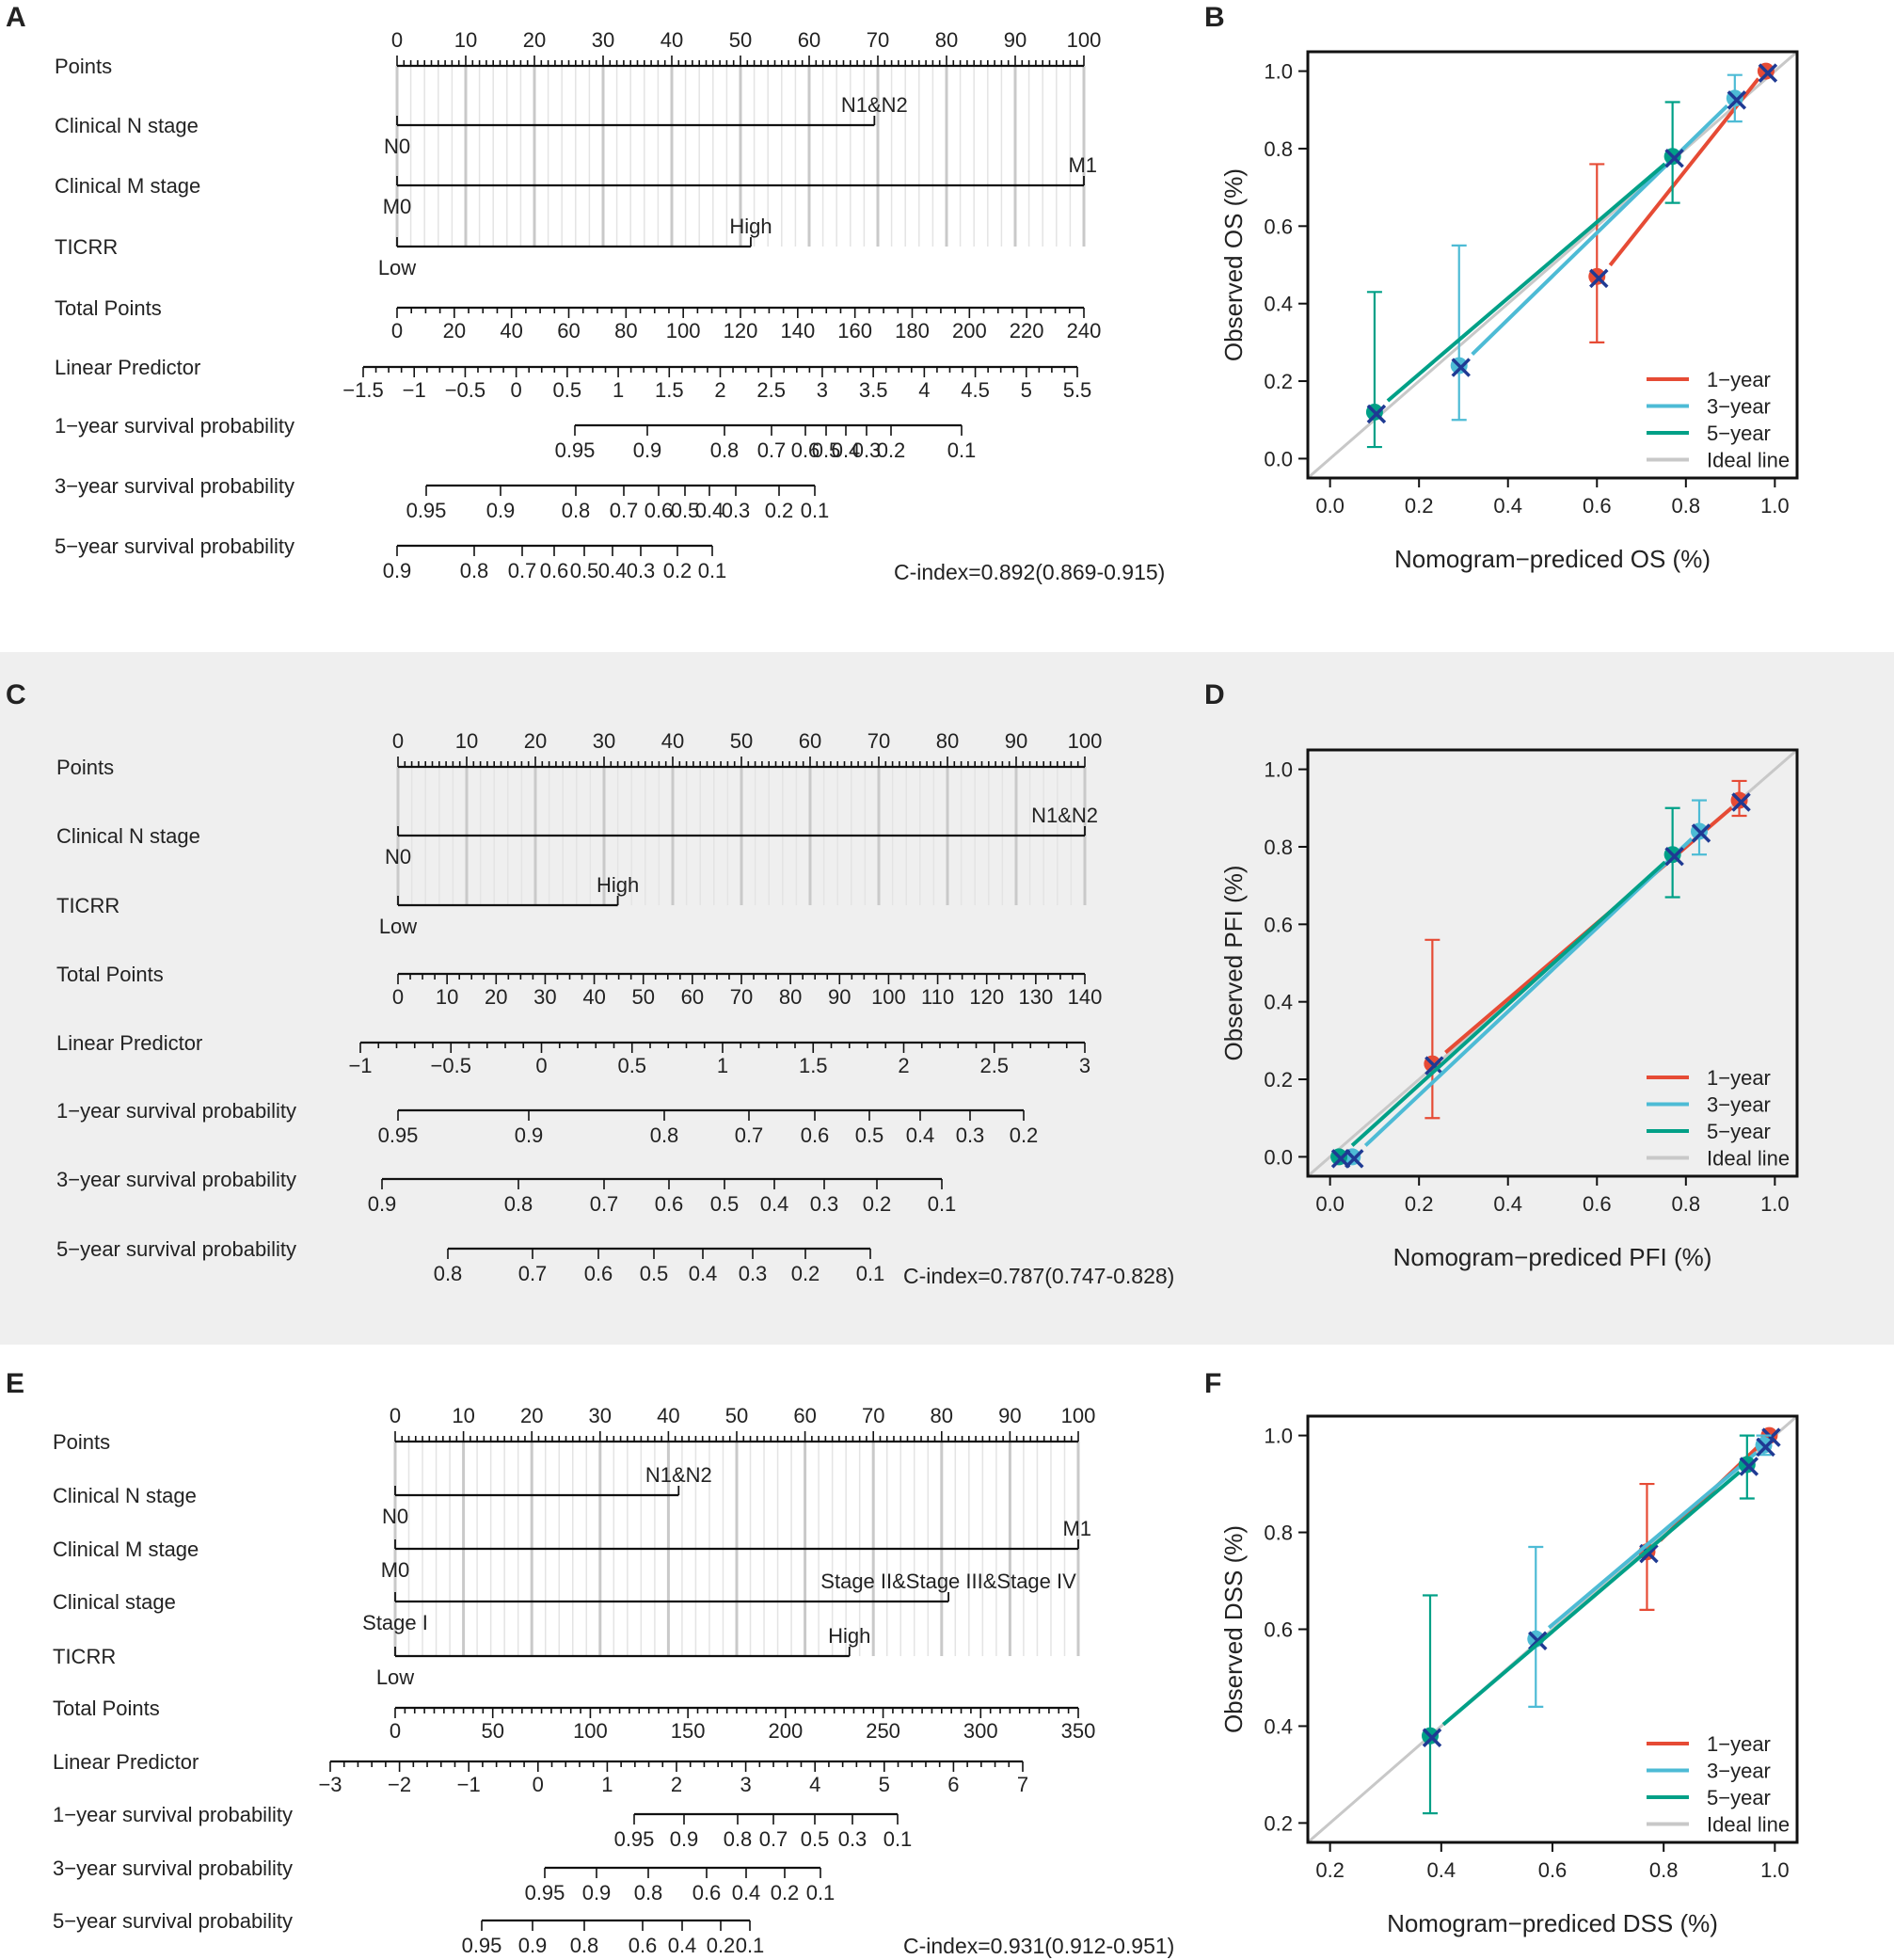  I want to click on tick-label: −3, so click(330, 1784).